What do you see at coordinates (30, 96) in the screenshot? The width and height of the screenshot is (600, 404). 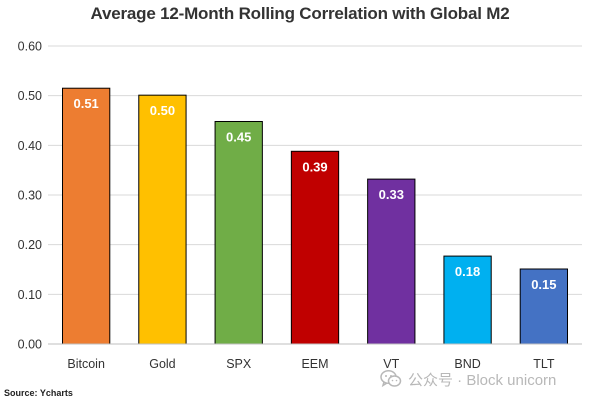 I see `y-tick-label: 0.50` at bounding box center [30, 96].